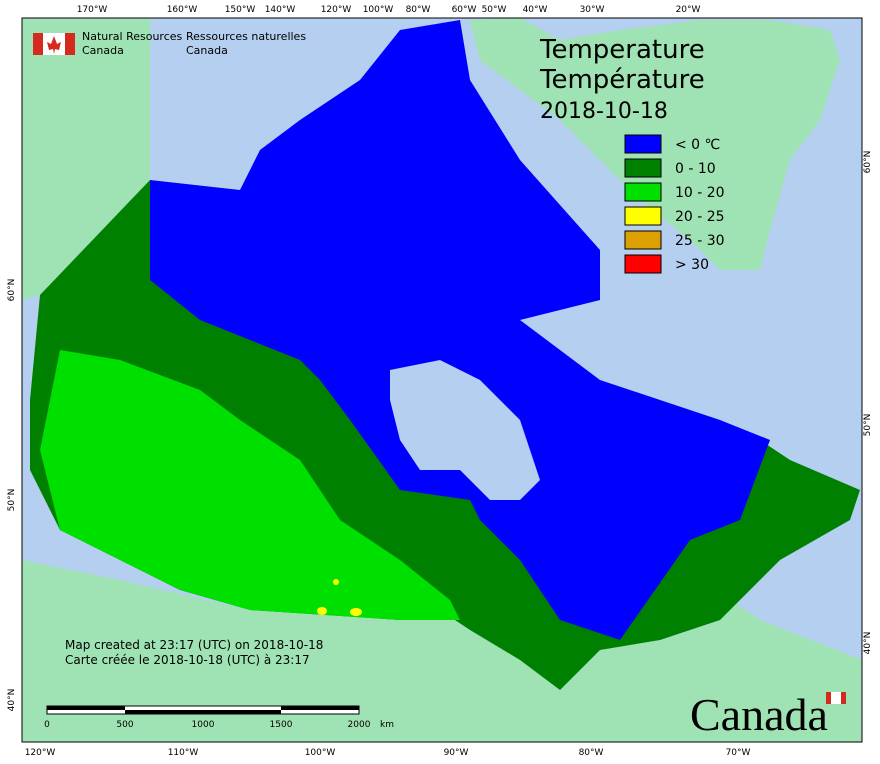 The height and width of the screenshot is (764, 880). I want to click on graticule-label: 140°W, so click(280, 10).